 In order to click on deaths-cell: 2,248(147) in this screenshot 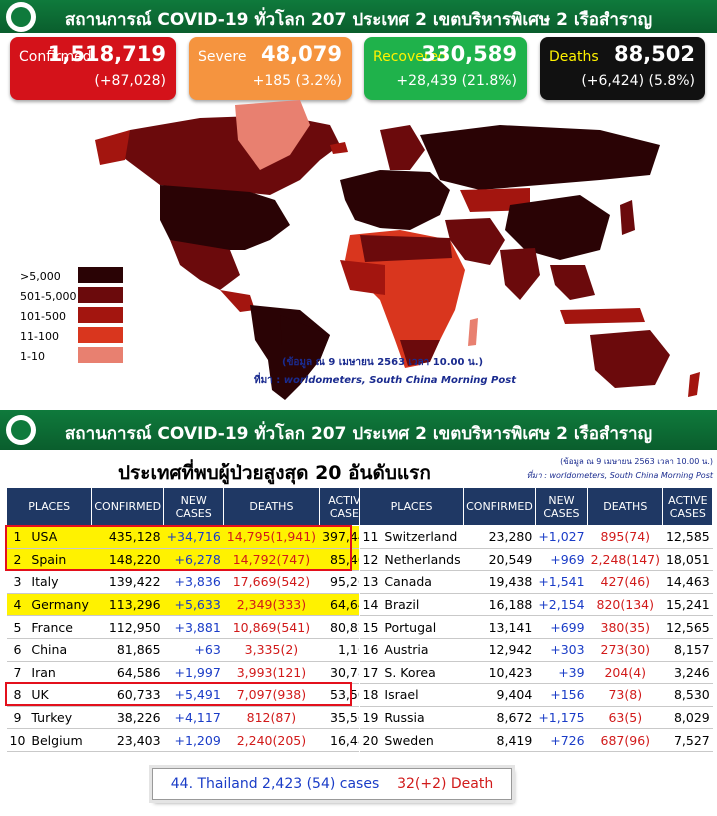, I will do `click(625, 560)`.